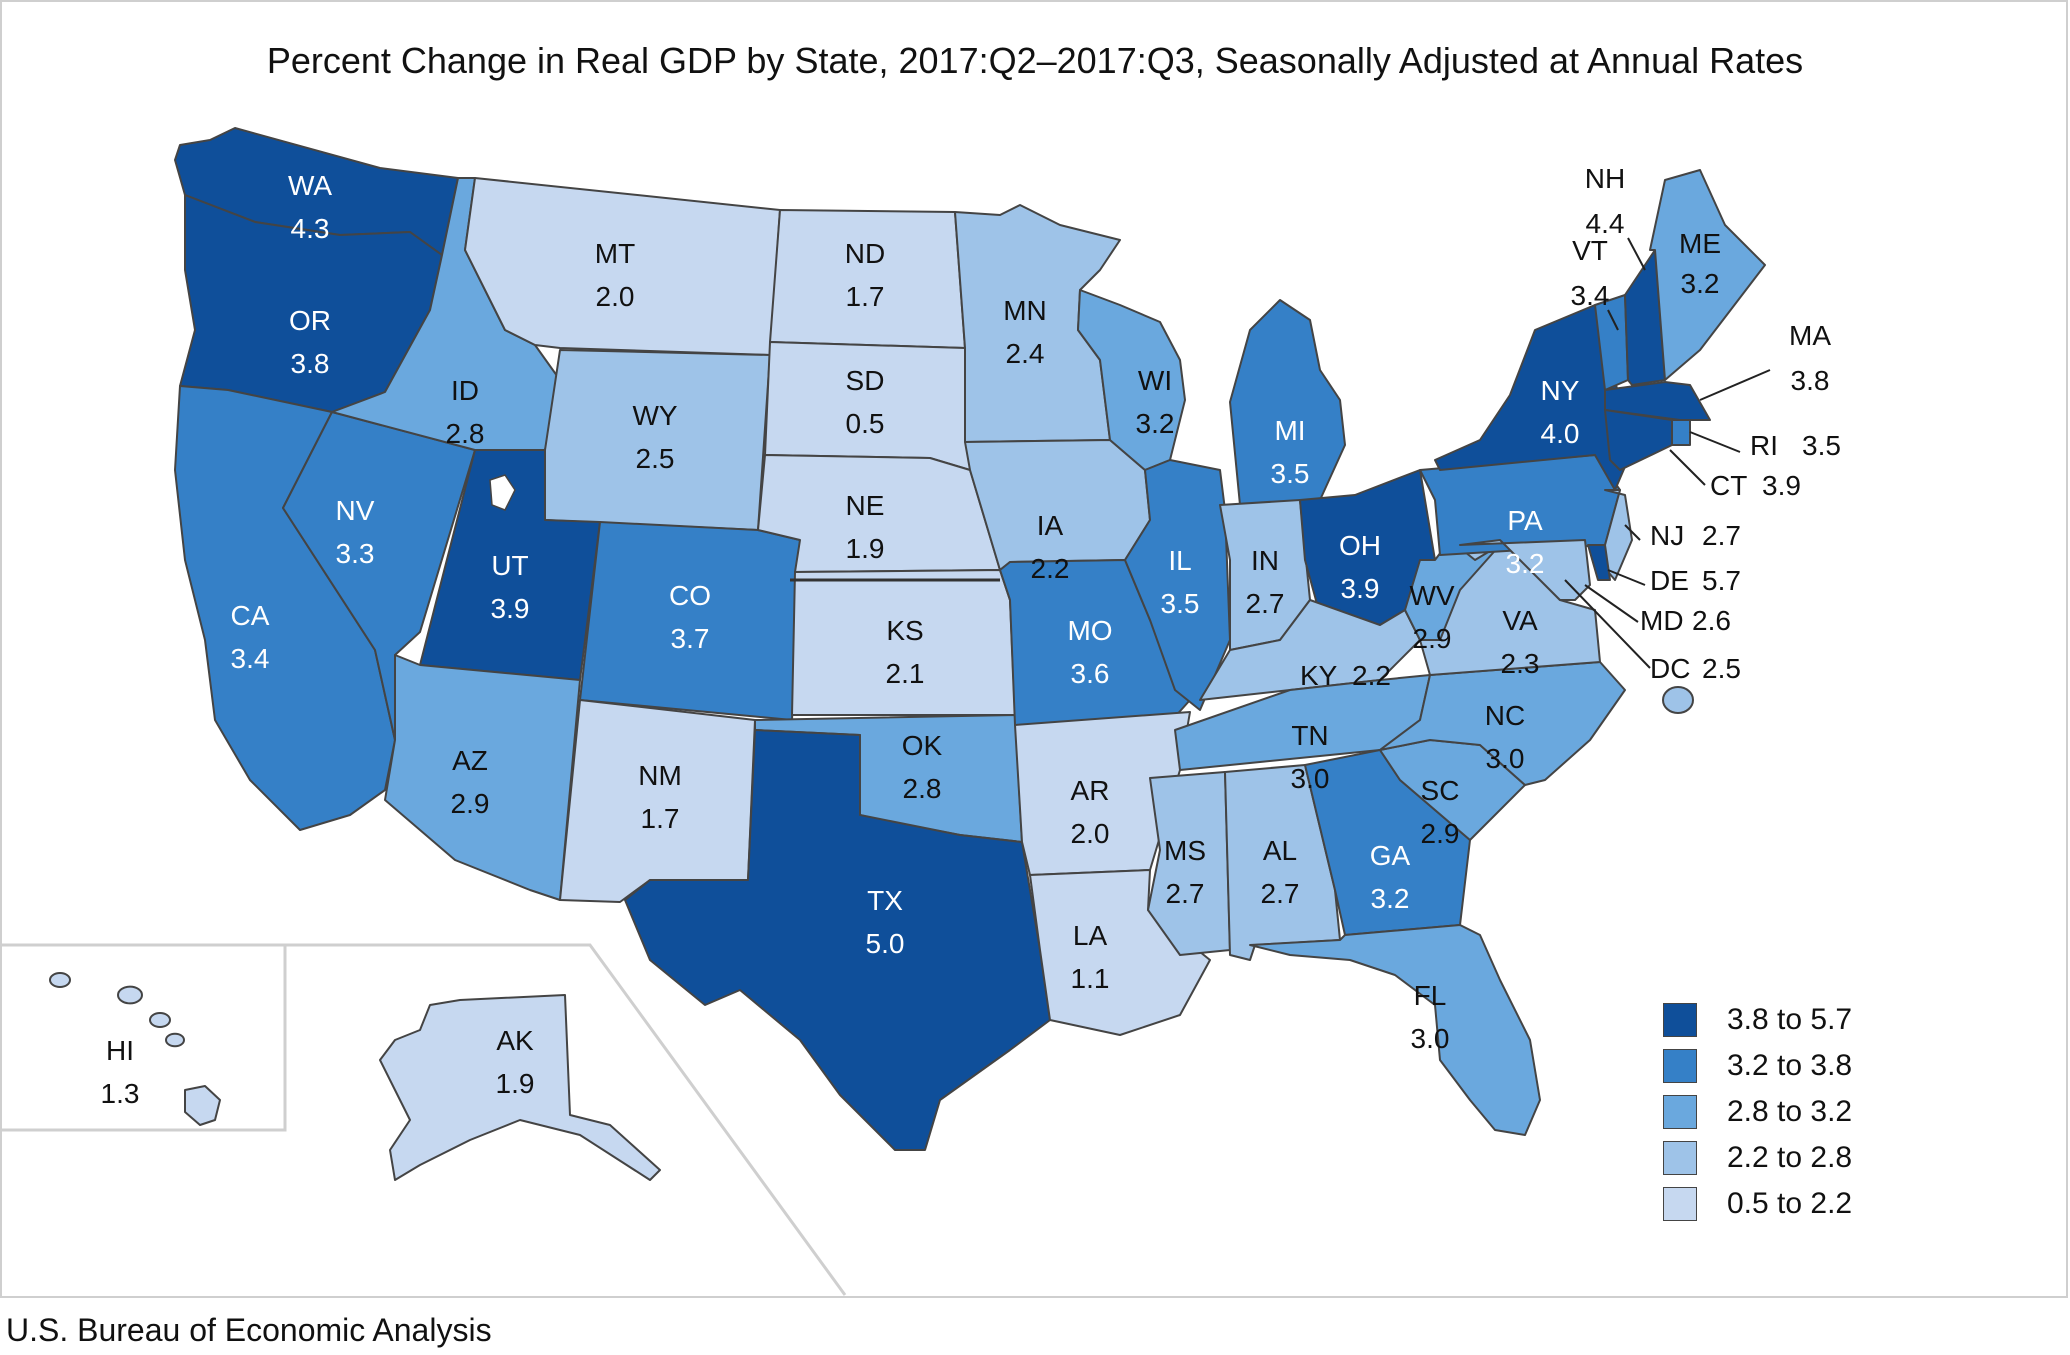 The image size is (2070, 1355). I want to click on state-label-de: DE, so click(1669, 580).